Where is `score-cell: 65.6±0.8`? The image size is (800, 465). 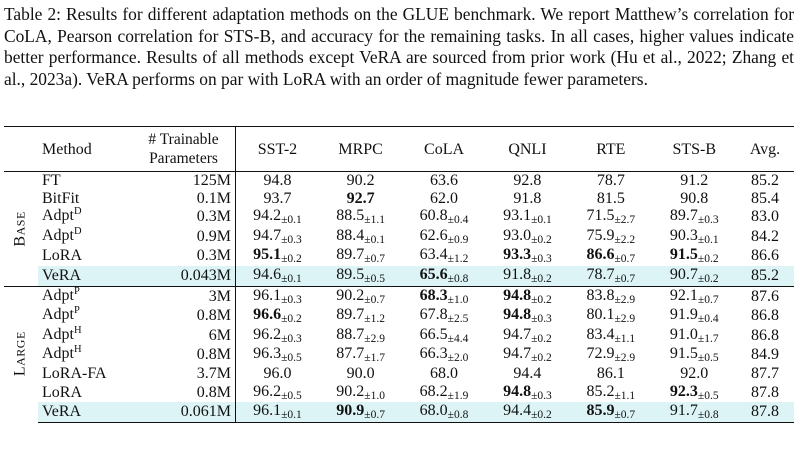
score-cell: 65.6±0.8 is located at coordinates (444, 276).